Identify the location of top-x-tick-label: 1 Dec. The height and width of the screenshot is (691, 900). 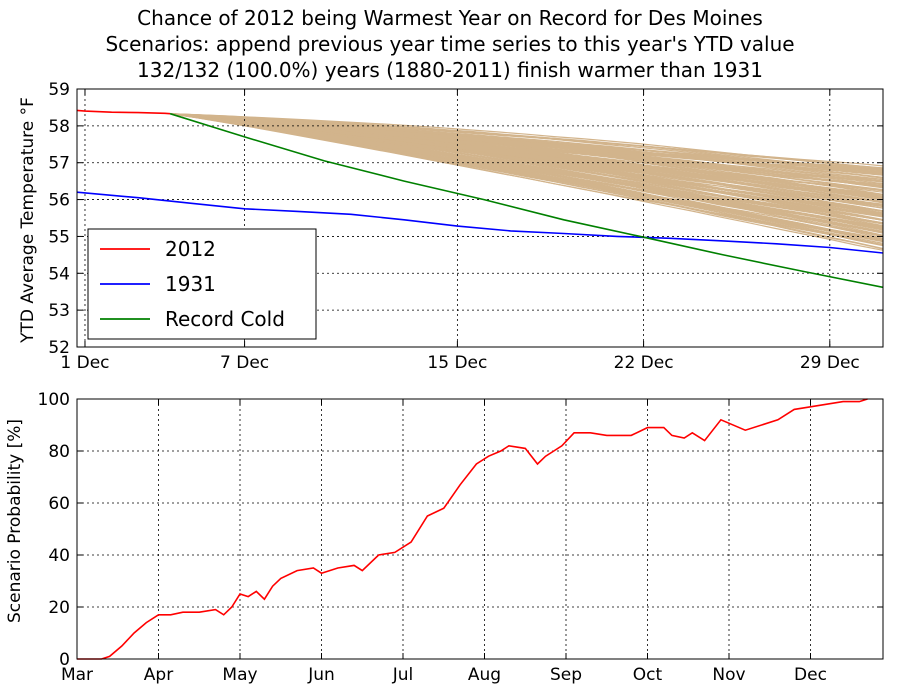
(84, 363).